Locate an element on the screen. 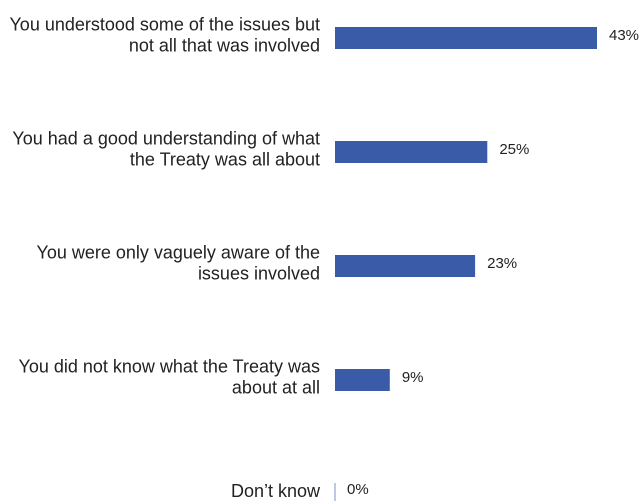 The width and height of the screenshot is (643, 501). value-label-0: 43% is located at coordinates (624, 35).